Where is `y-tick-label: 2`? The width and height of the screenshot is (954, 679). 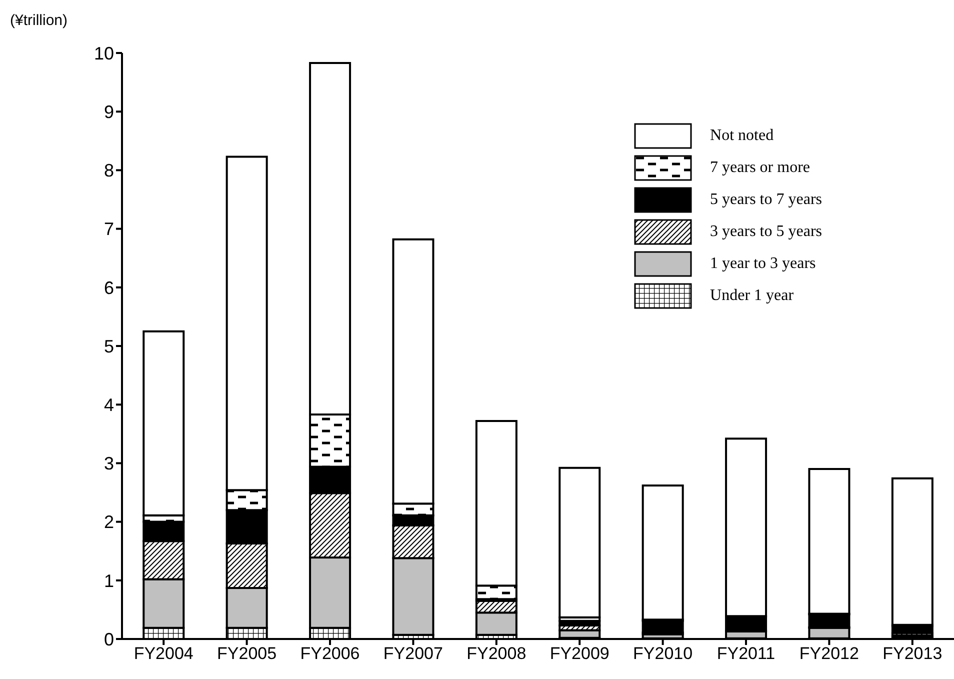 y-tick-label: 2 is located at coordinates (109, 522).